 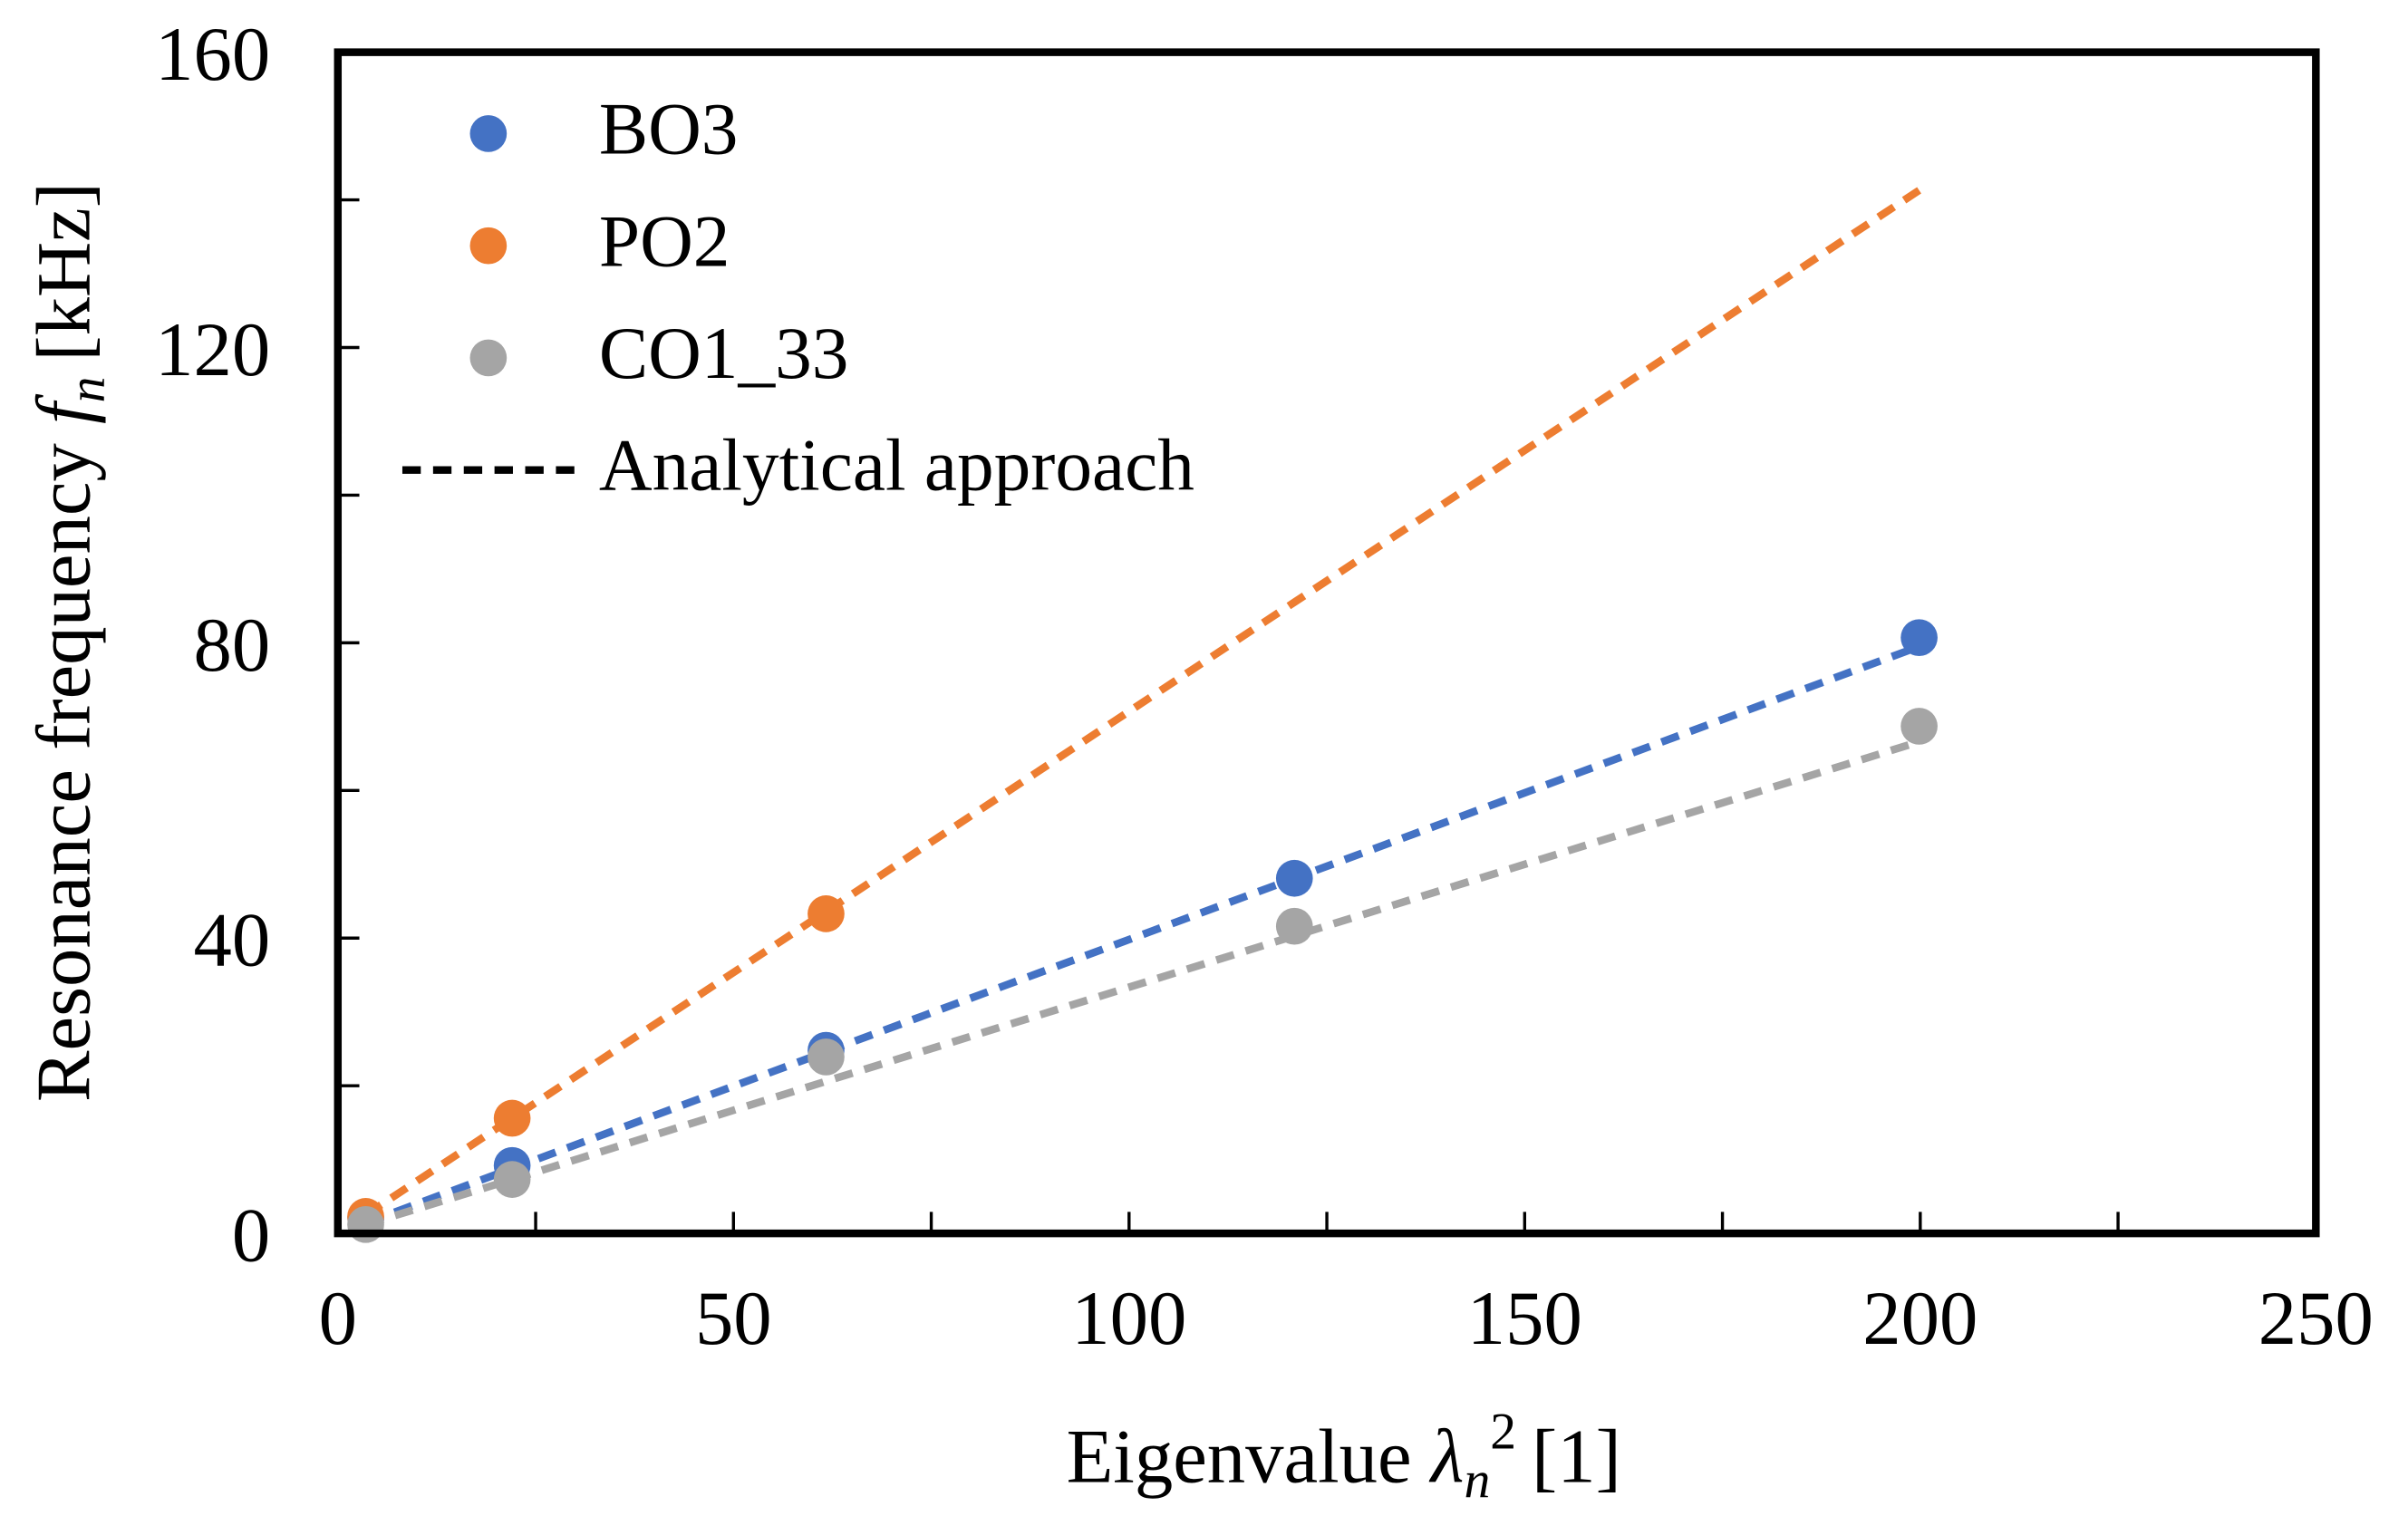 I want to click on x-tick-label: 250, so click(x=2316, y=1318).